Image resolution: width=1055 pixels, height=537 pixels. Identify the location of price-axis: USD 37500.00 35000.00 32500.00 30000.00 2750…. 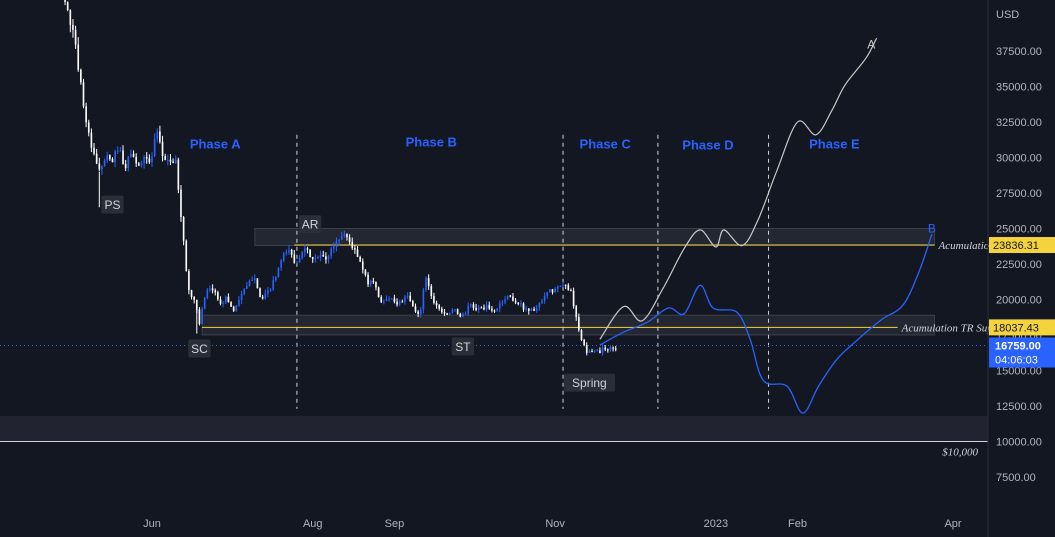
(1019, 246).